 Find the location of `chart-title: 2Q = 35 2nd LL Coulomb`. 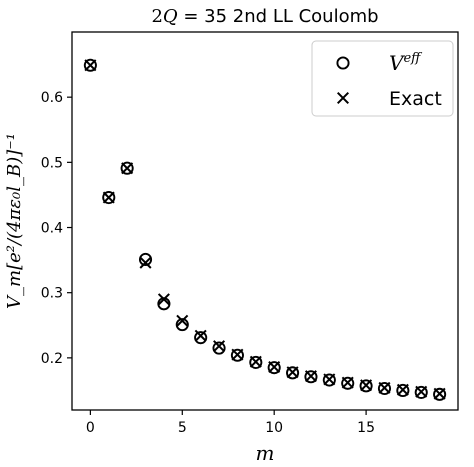

chart-title: 2Q = 35 2nd LL Coulomb is located at coordinates (264, 16).